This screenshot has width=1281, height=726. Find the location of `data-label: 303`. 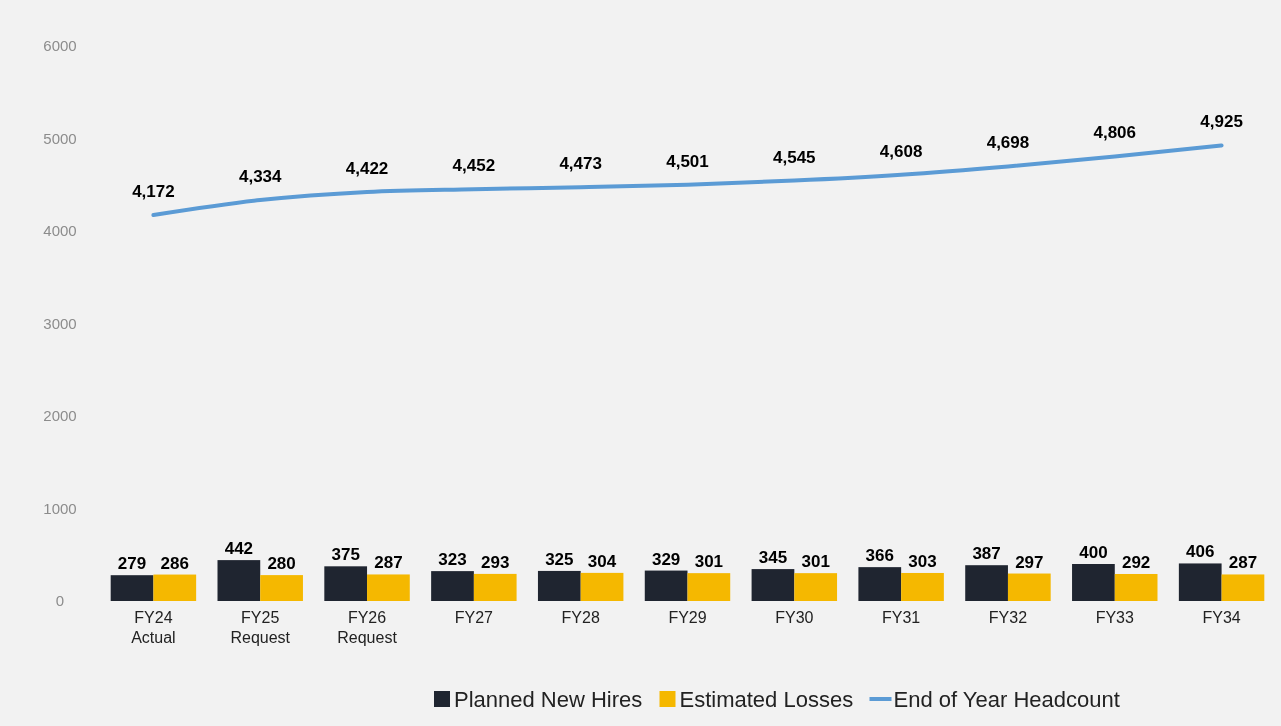

data-label: 303 is located at coordinates (922, 561).